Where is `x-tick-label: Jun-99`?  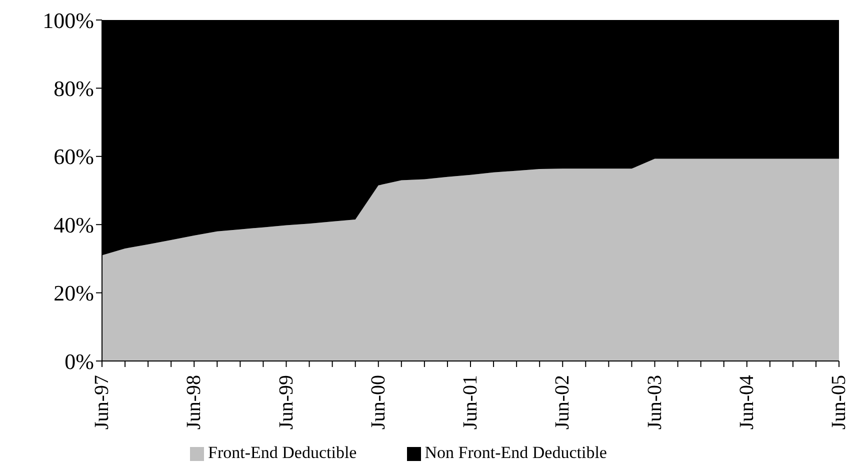
x-tick-label: Jun-99 is located at coordinates (286, 402).